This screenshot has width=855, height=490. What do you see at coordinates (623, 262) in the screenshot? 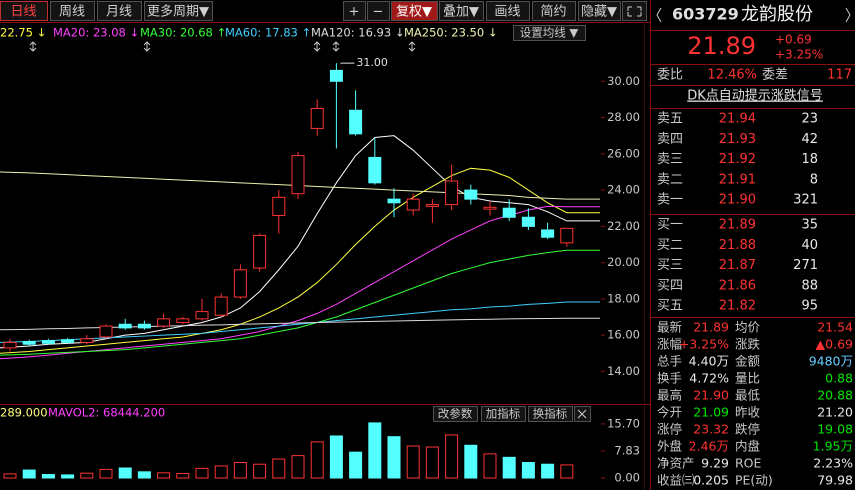
I see `y-tick-label: 20.00` at bounding box center [623, 262].